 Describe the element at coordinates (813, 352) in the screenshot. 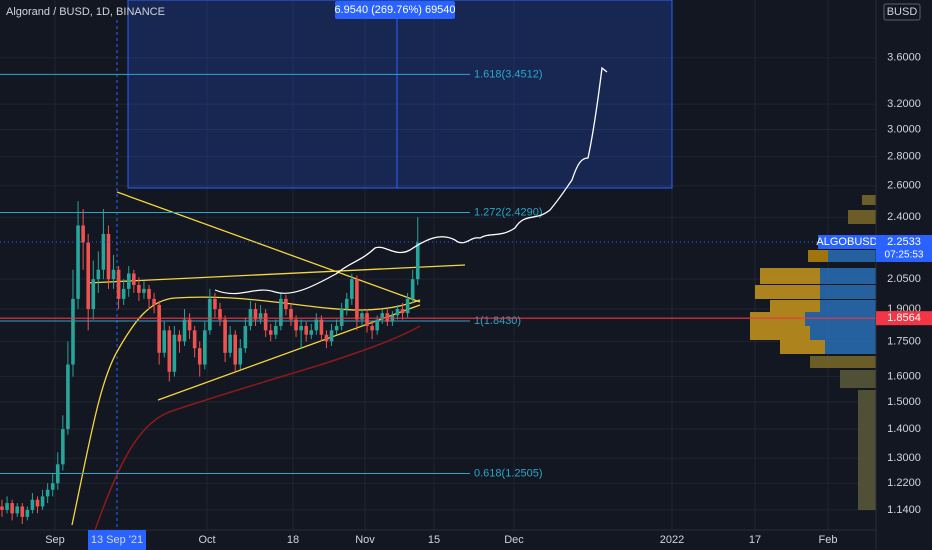

I see `volume-profile` at that location.